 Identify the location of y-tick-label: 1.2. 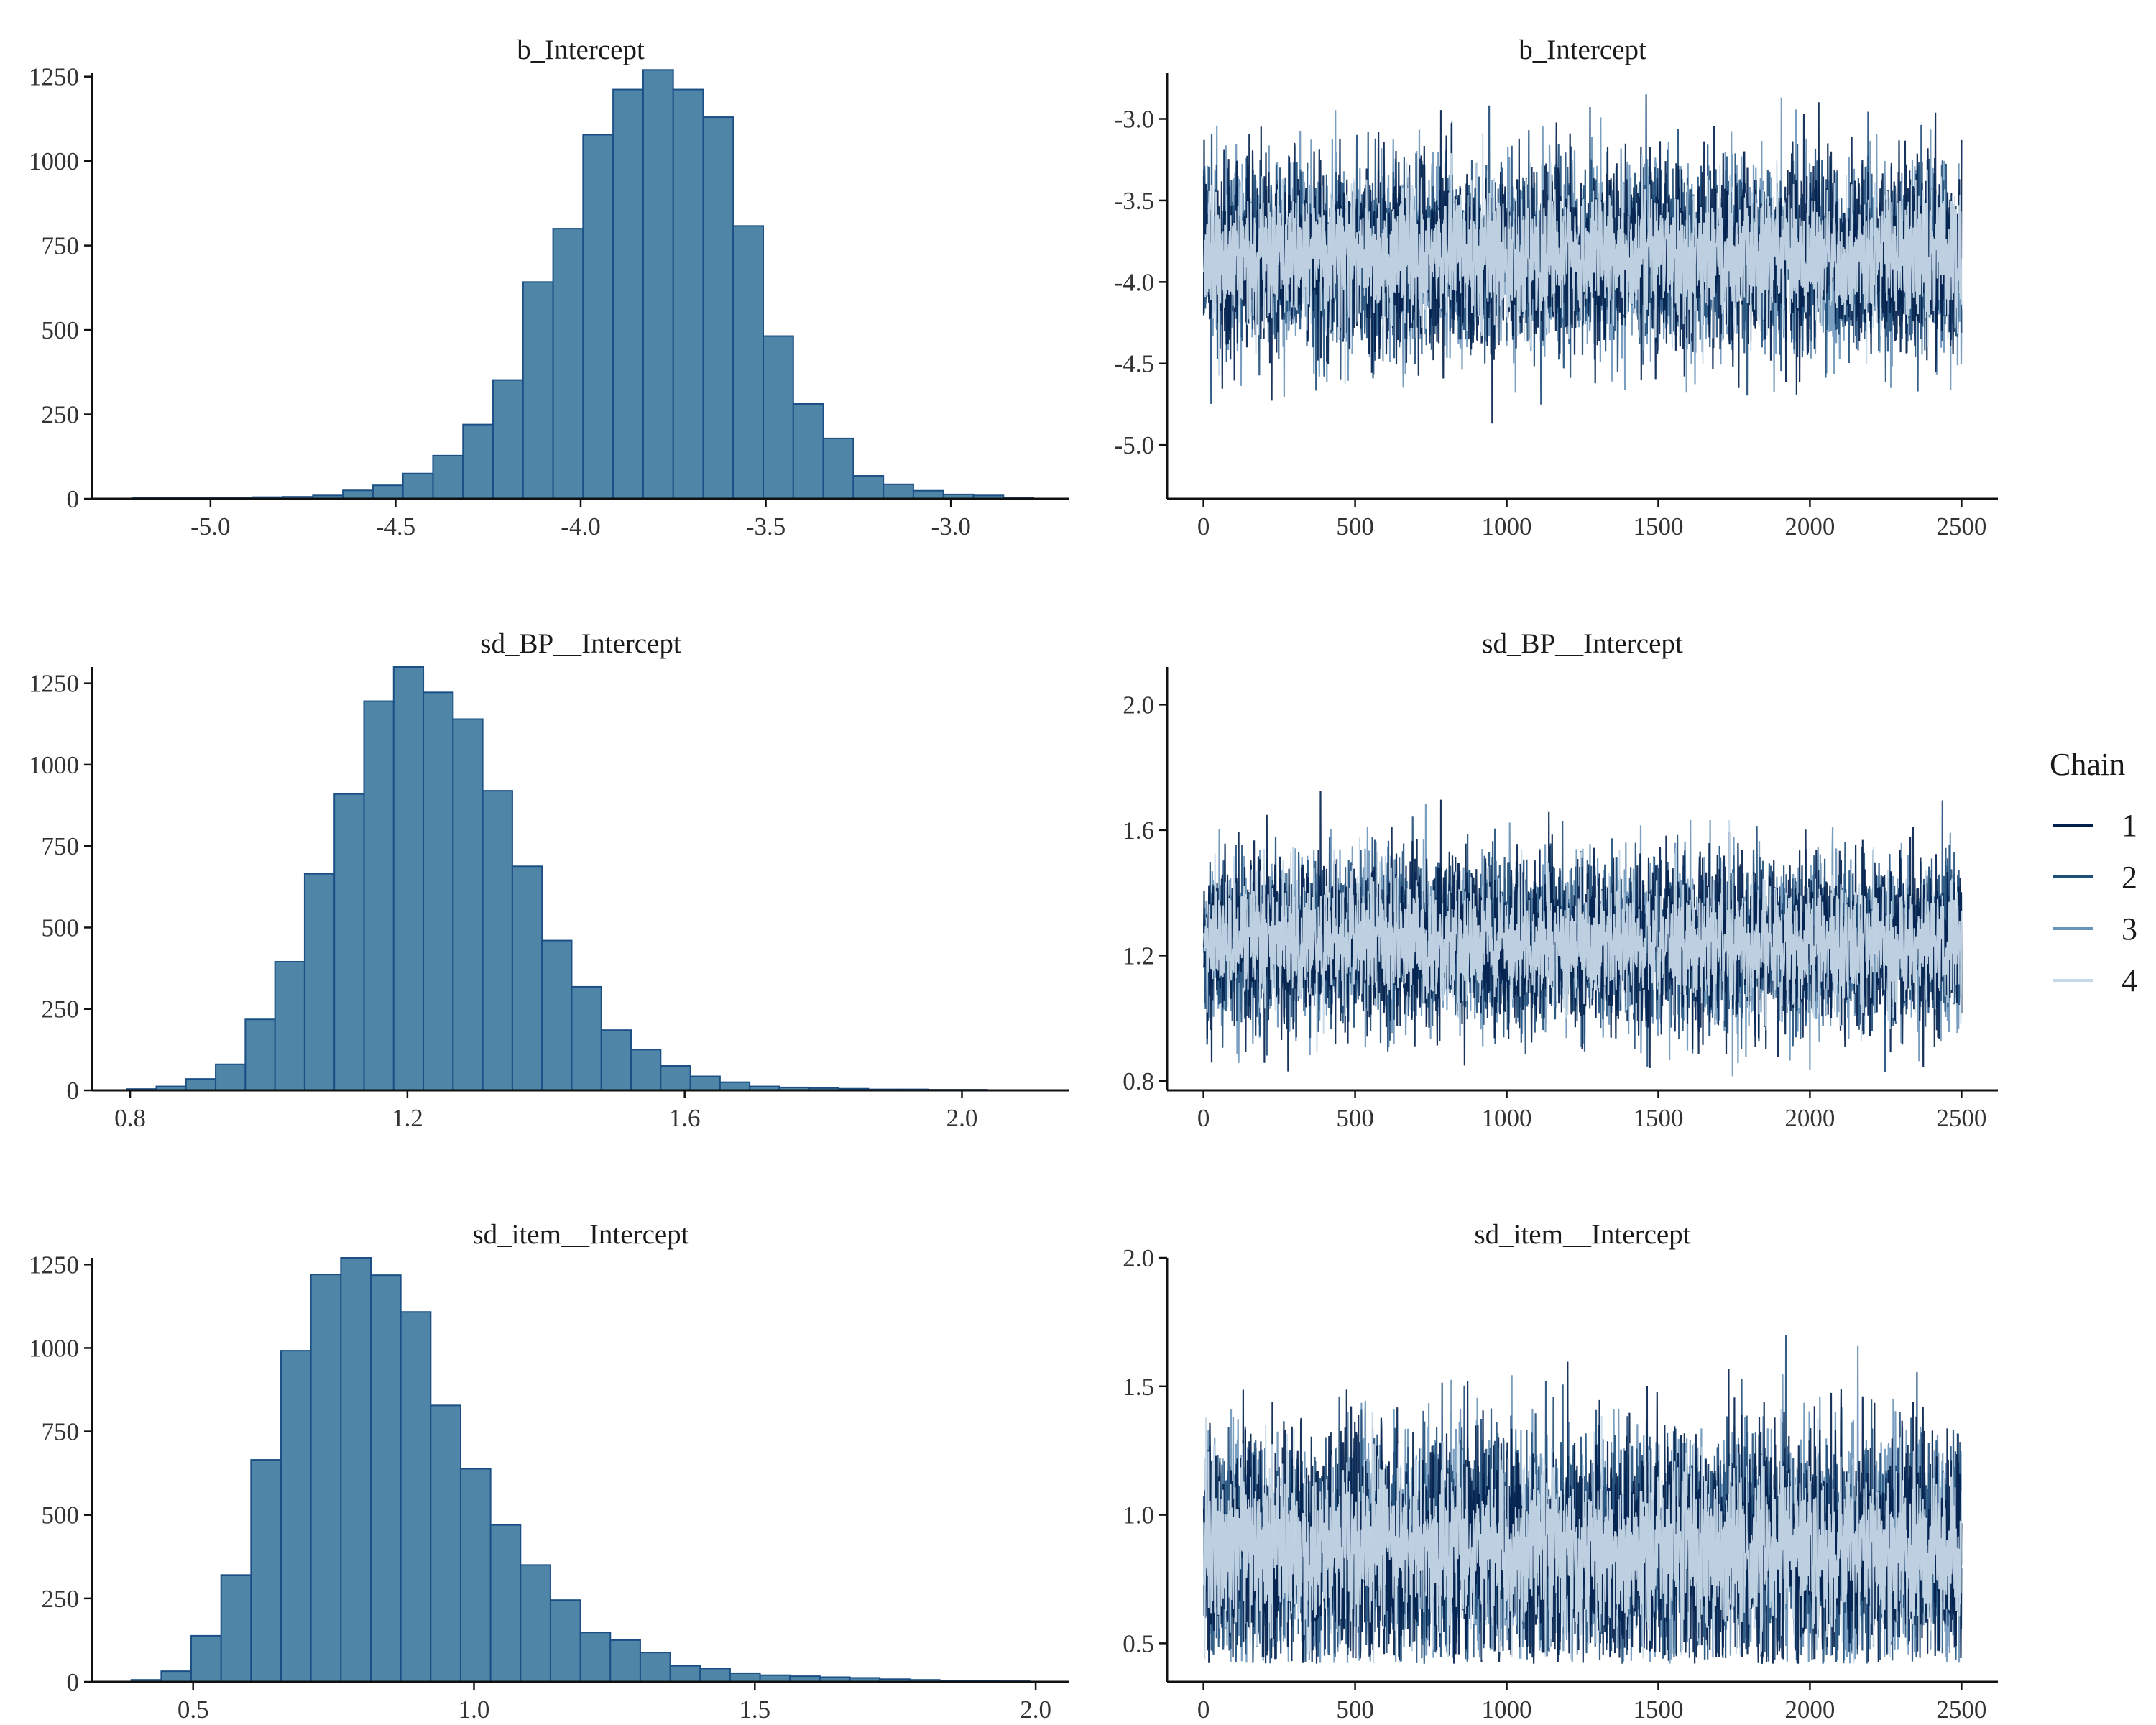
(1138, 956).